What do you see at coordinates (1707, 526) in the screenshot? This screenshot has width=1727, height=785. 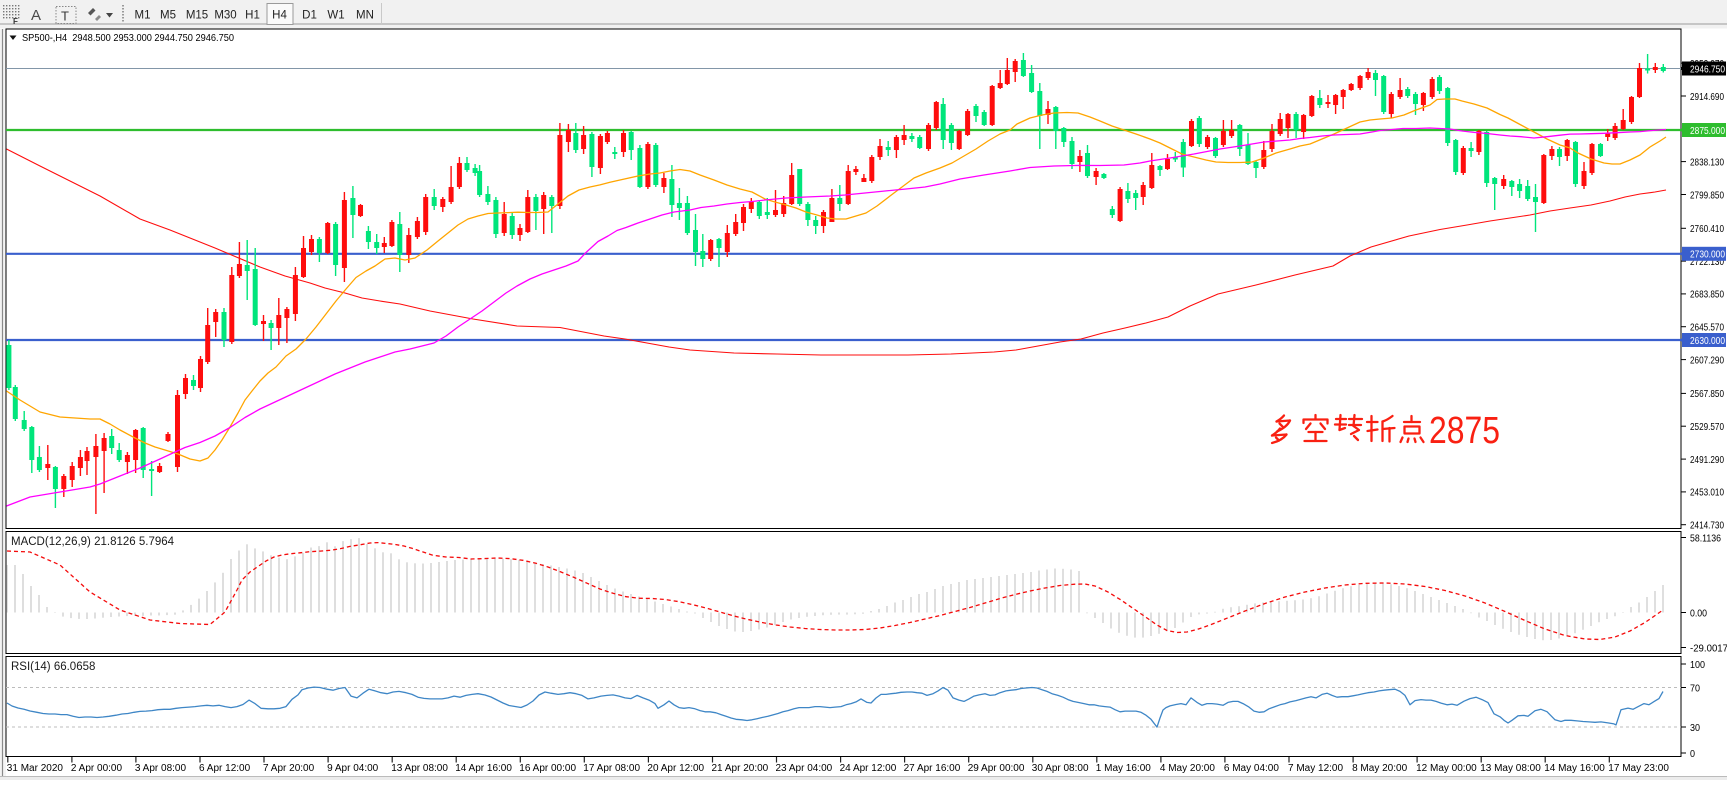 I see `svg-text: 2414.730` at bounding box center [1707, 526].